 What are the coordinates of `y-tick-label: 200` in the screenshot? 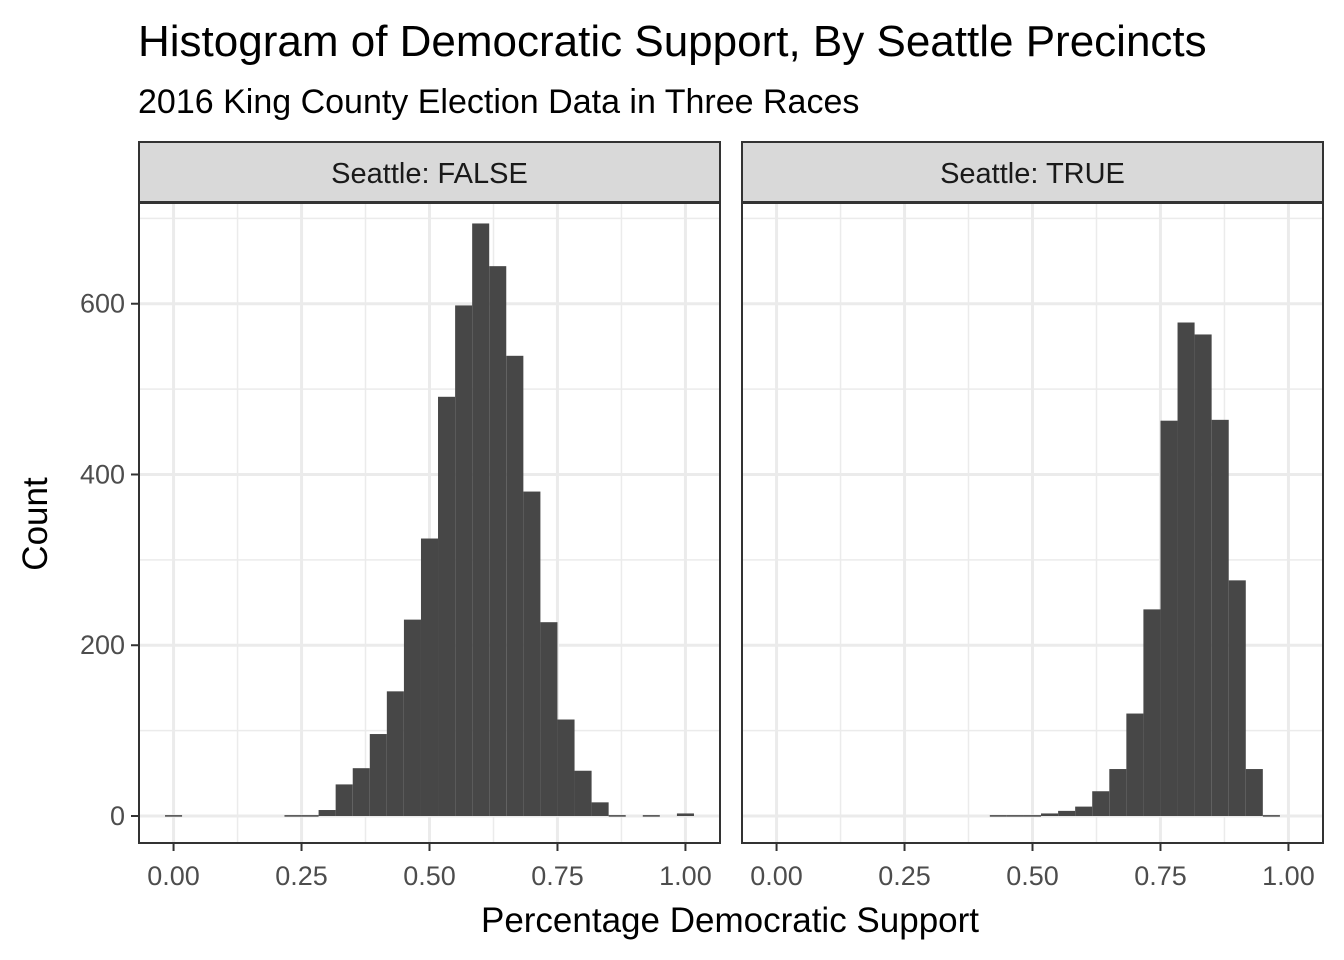 It's located at (102, 645).